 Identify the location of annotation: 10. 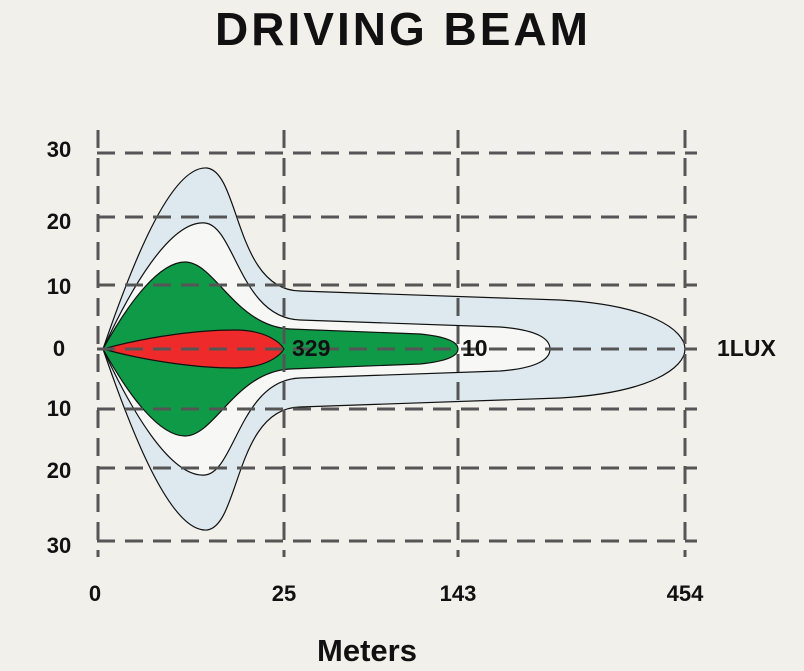
(475, 348).